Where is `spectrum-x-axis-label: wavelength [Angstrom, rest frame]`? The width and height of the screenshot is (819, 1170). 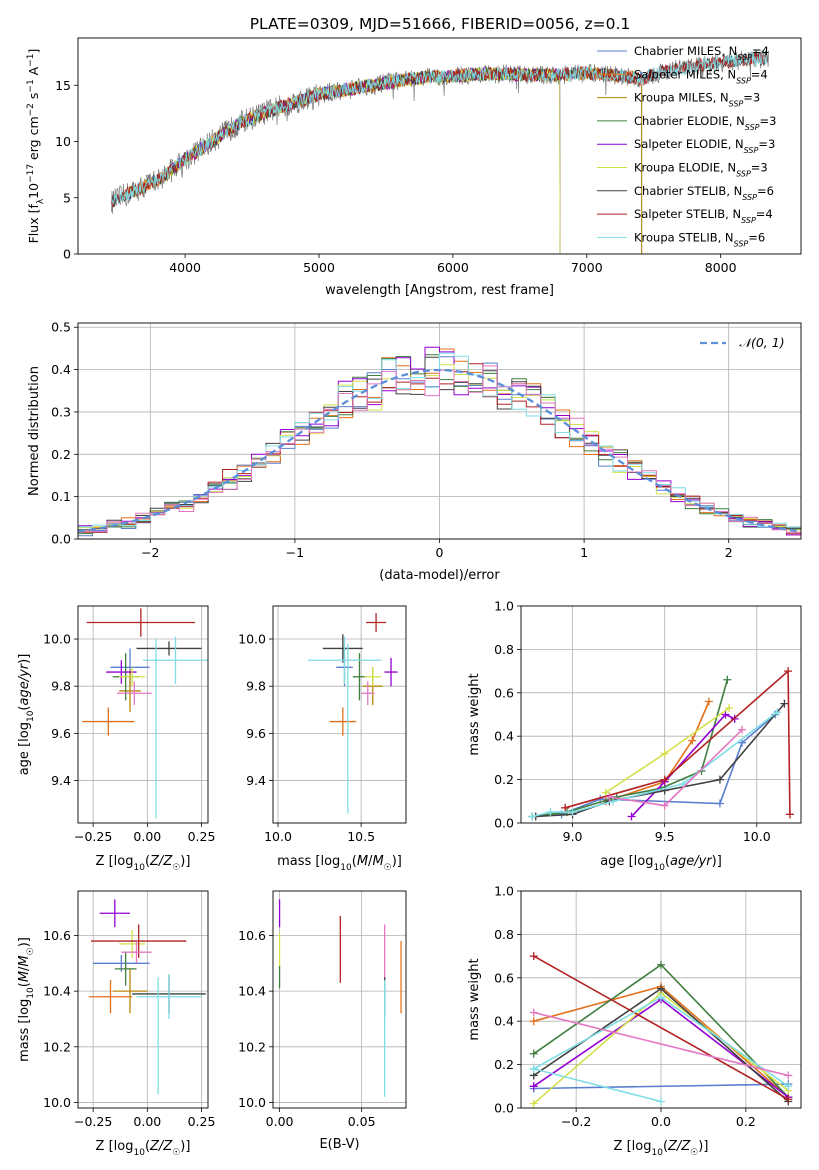
spectrum-x-axis-label: wavelength [Angstrom, rest frame] is located at coordinates (439, 290).